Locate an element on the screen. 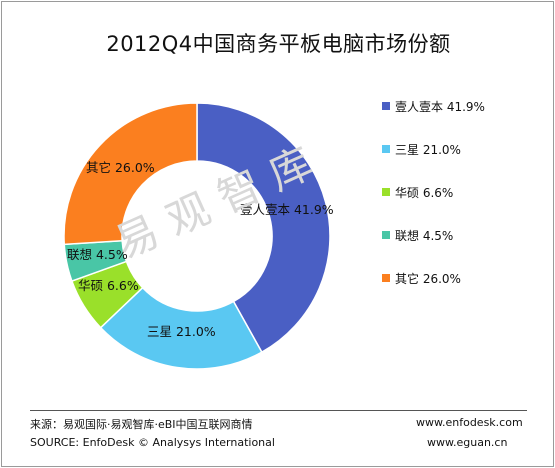 The image size is (555, 468). legend-label-3: 联想 4.5% is located at coordinates (424, 236).